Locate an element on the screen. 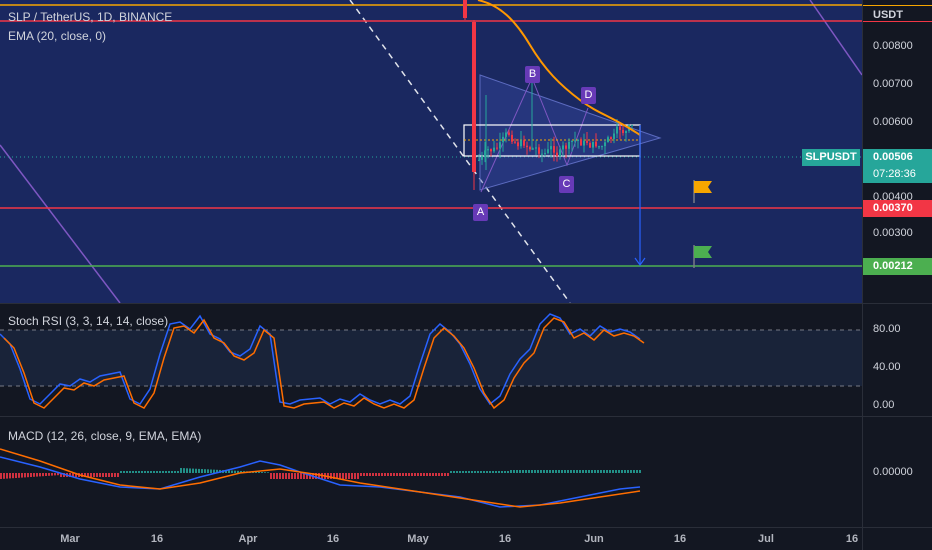 This screenshot has width=932, height=550. green-flag-icon is located at coordinates (702, 256).